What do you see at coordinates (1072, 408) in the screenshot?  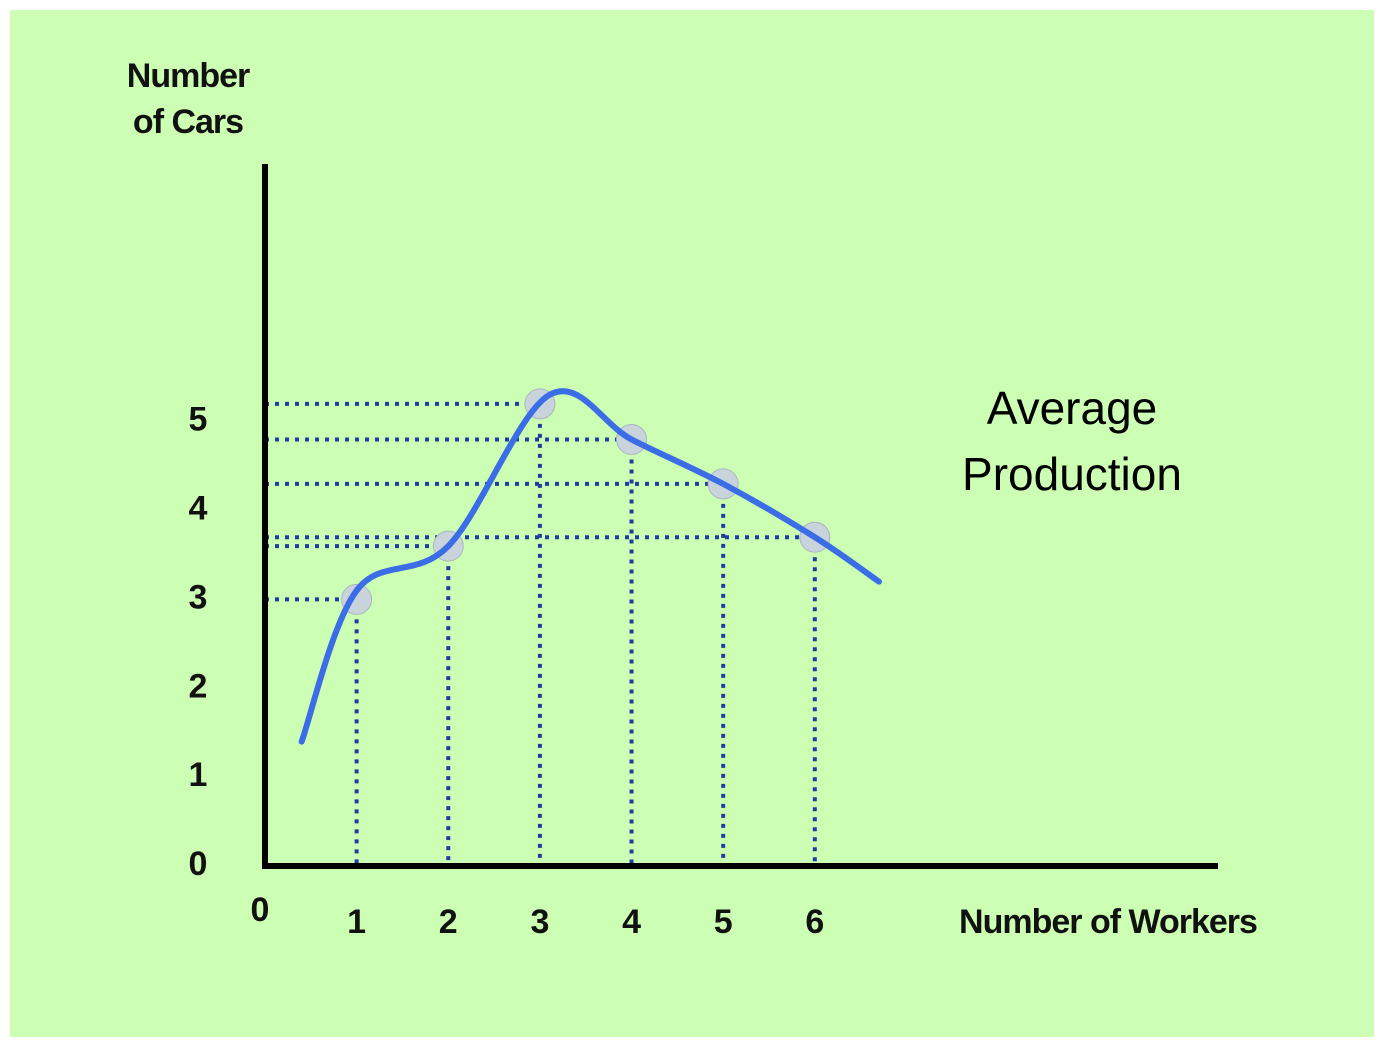 I see `chart-title: Average` at bounding box center [1072, 408].